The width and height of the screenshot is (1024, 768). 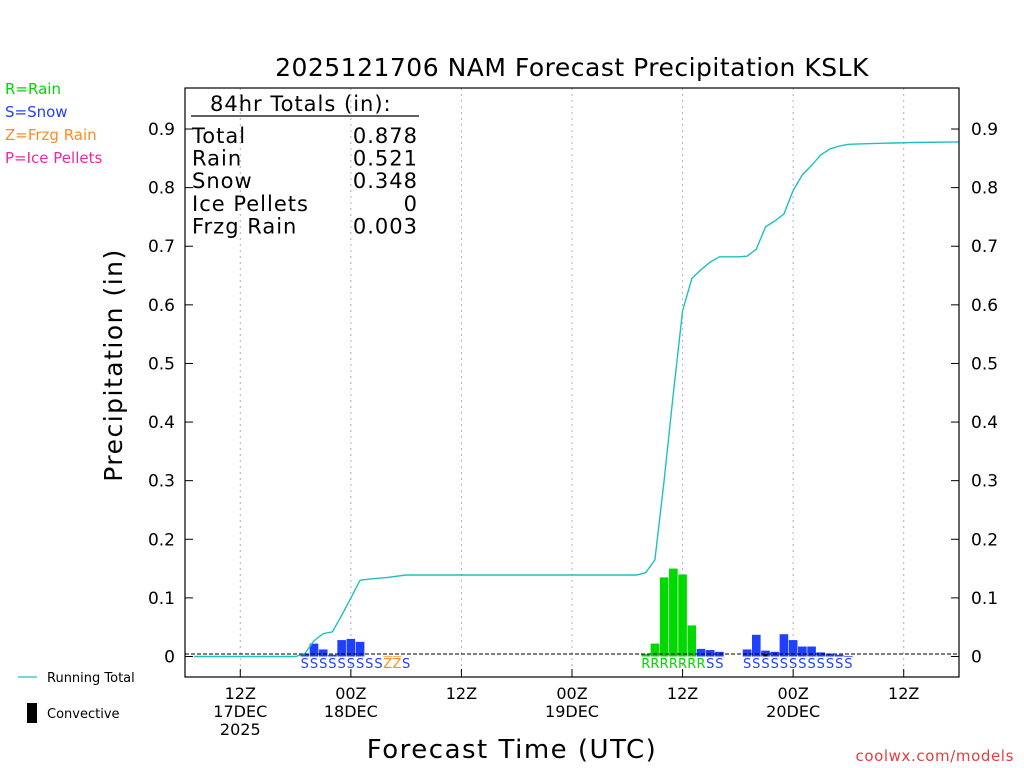 What do you see at coordinates (222, 181) in the screenshot?
I see `totals-row-label: Snow` at bounding box center [222, 181].